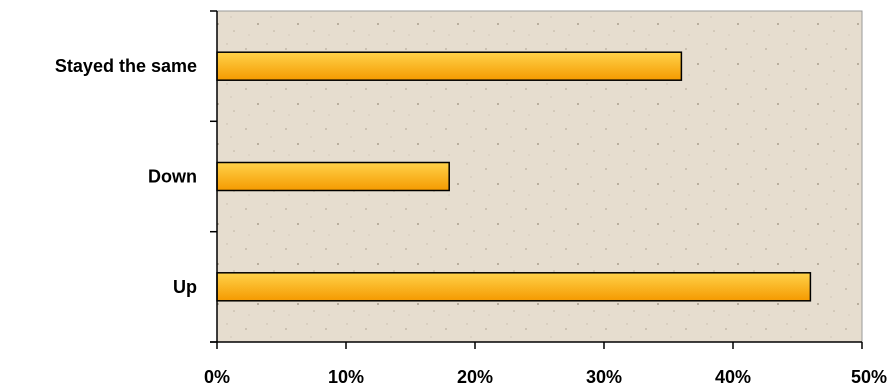 The image size is (889, 390). What do you see at coordinates (333, 176) in the screenshot?
I see `bar-down` at bounding box center [333, 176].